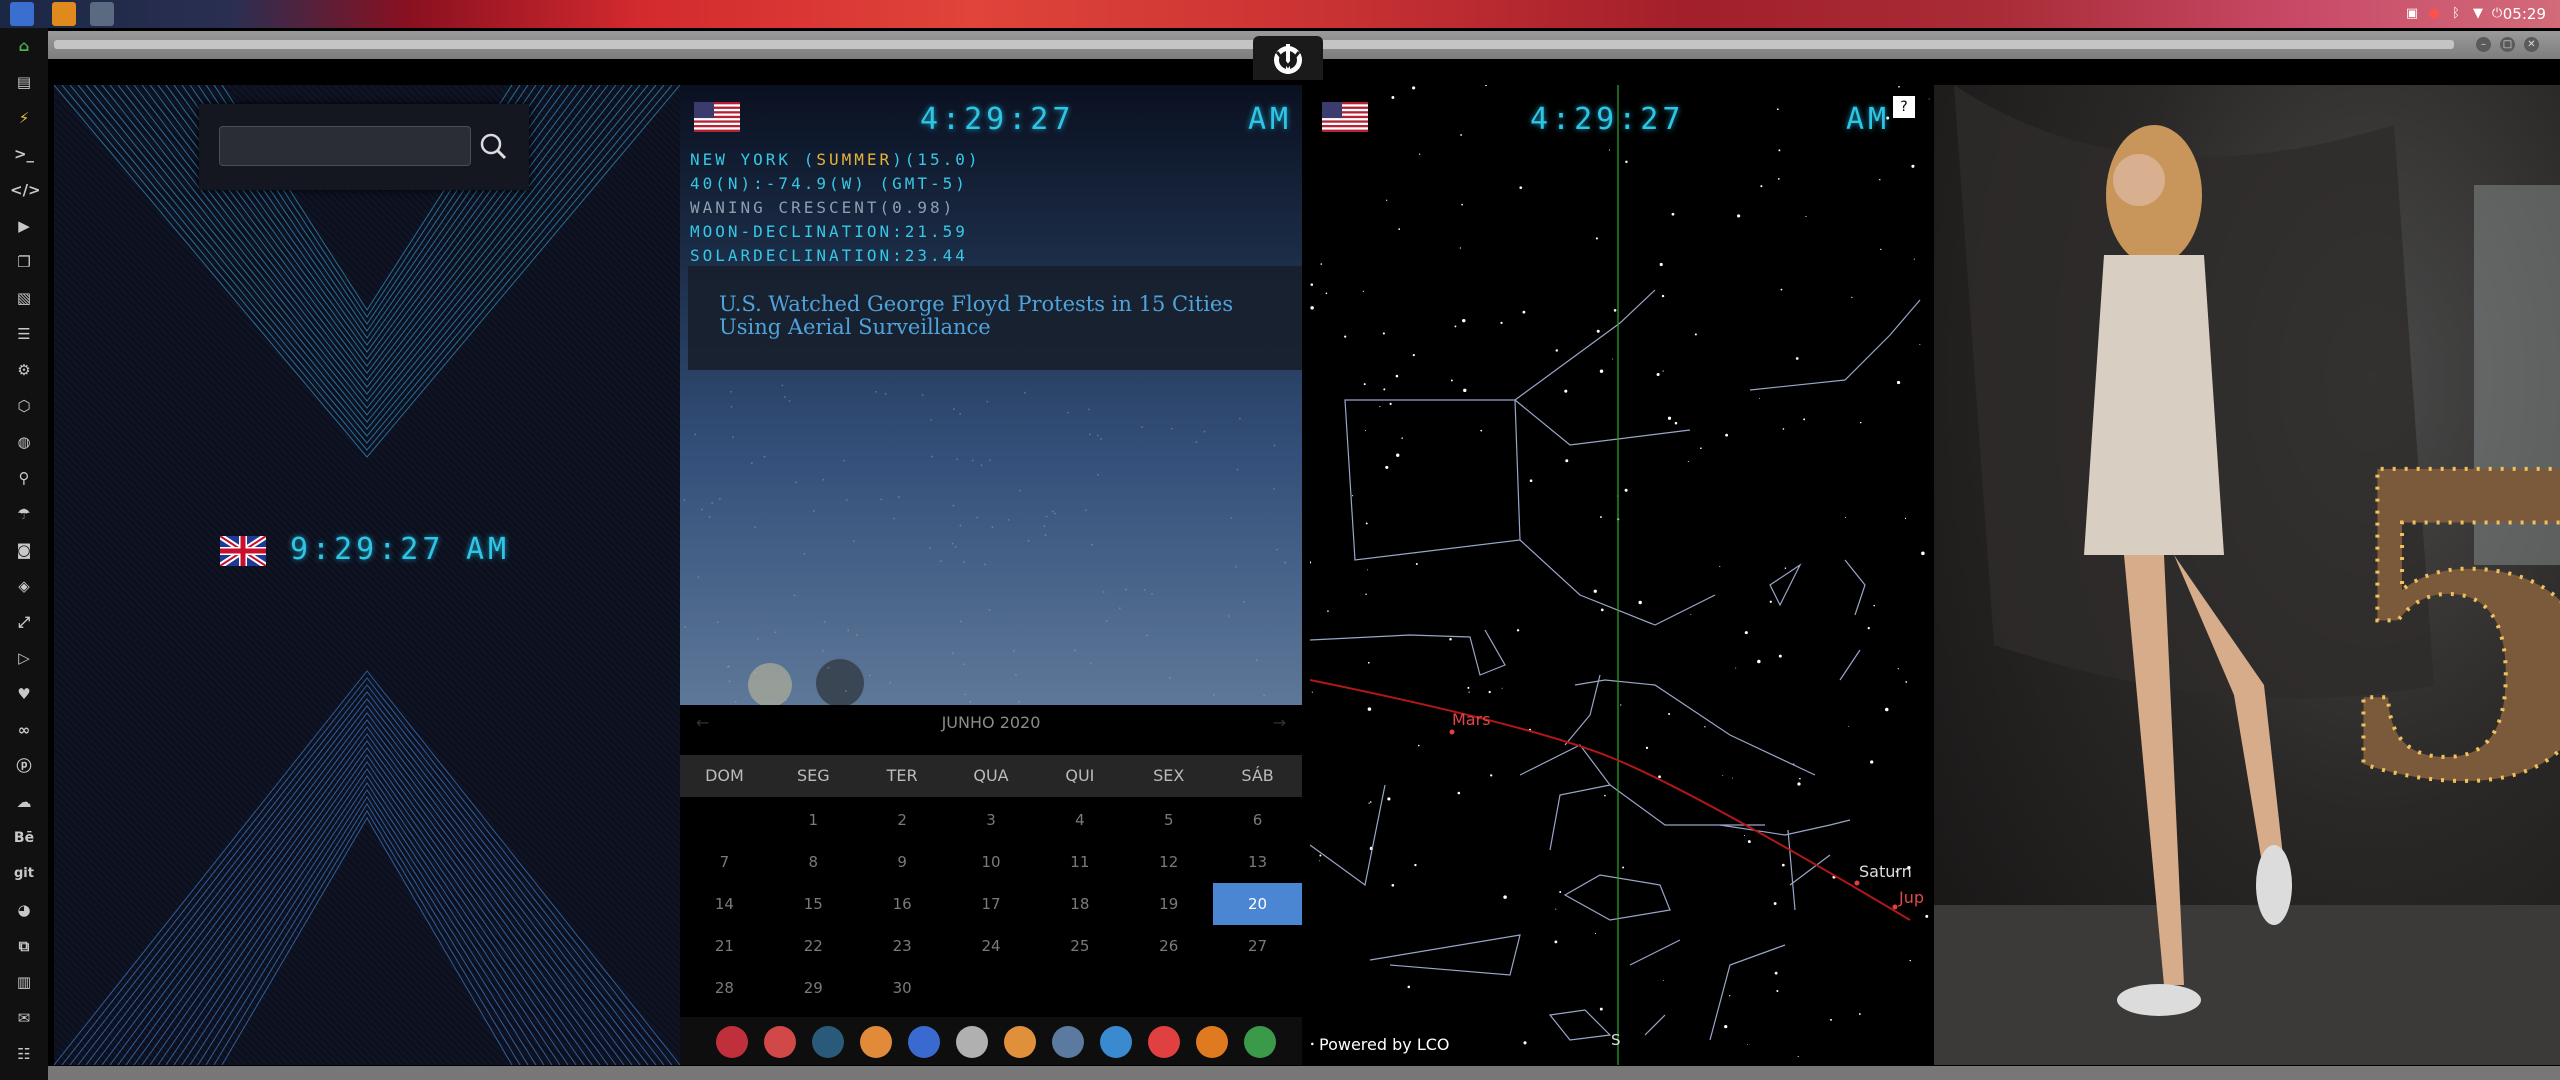  What do you see at coordinates (24, 478) in the screenshot?
I see `search-icon: ⚲` at bounding box center [24, 478].